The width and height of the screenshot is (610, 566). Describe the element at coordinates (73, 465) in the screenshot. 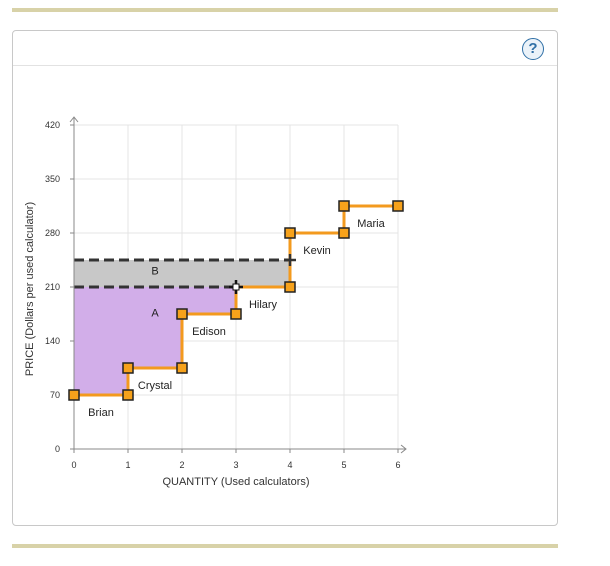

I see `x-tick-label: 0` at that location.